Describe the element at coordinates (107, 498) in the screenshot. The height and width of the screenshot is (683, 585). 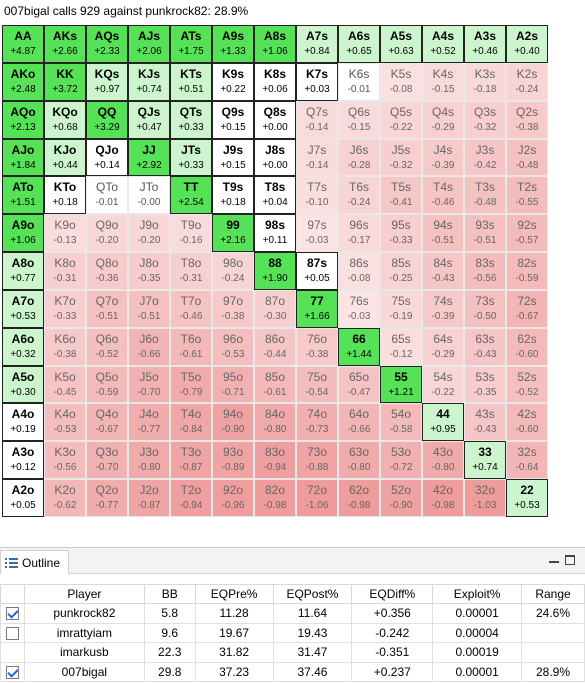
I see `hand-cell: Q2o -0.77` at that location.